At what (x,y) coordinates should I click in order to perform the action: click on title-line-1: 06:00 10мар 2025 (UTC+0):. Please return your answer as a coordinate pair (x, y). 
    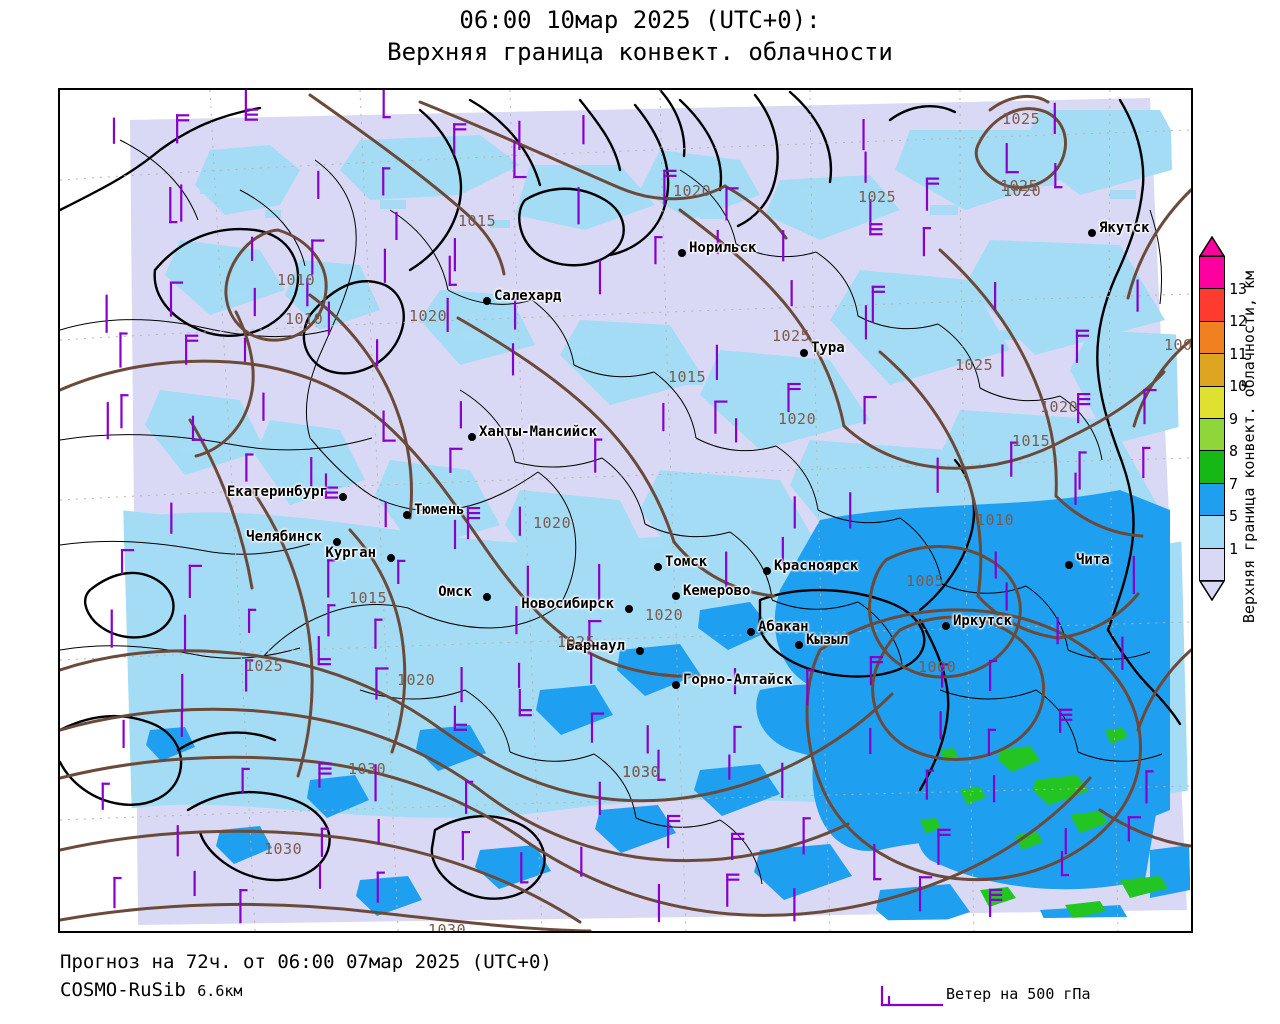
    Looking at the image, I should click on (640, 20).